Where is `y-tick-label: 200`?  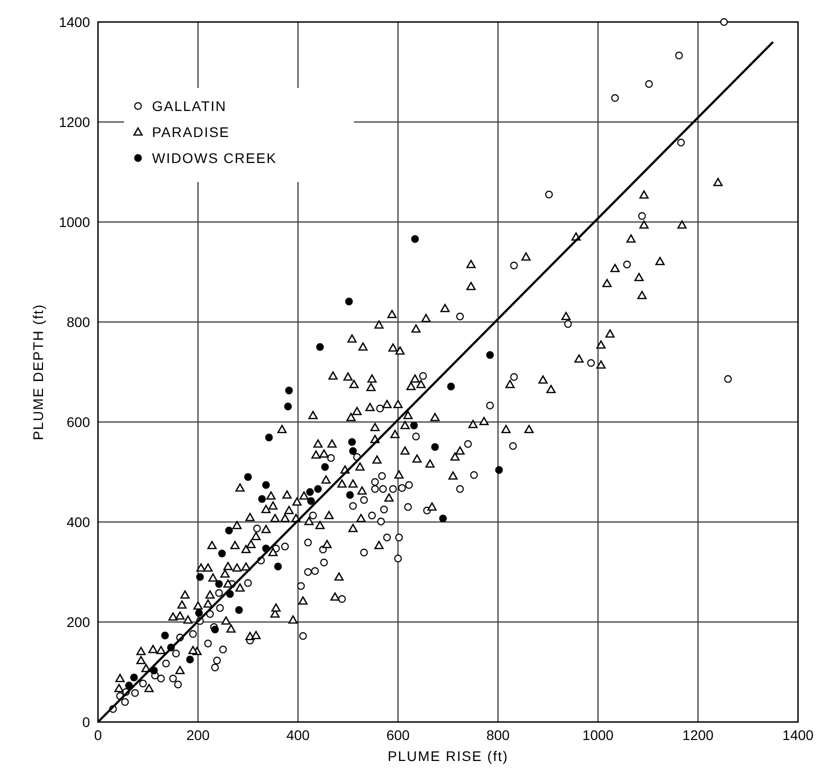
y-tick-label: 200 is located at coordinates (78, 622).